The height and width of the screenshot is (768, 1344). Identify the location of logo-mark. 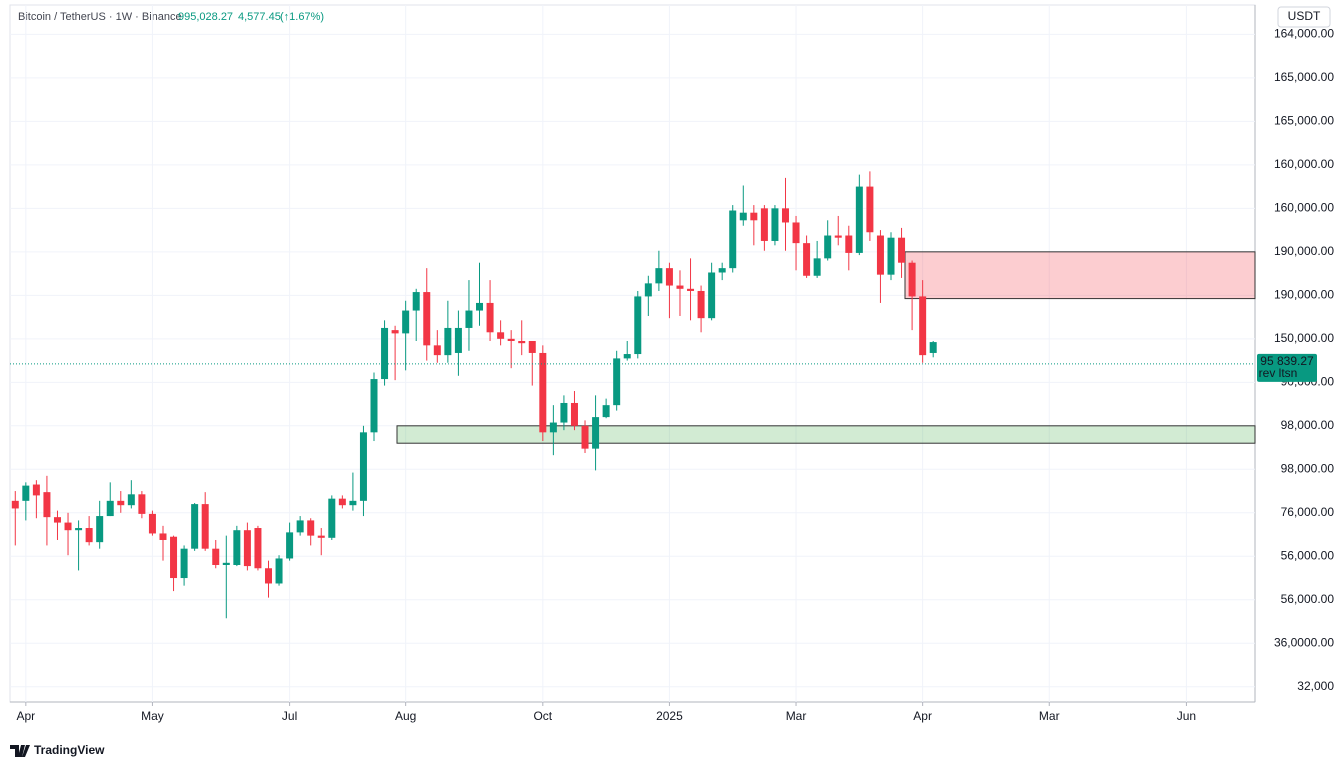
(20, 751).